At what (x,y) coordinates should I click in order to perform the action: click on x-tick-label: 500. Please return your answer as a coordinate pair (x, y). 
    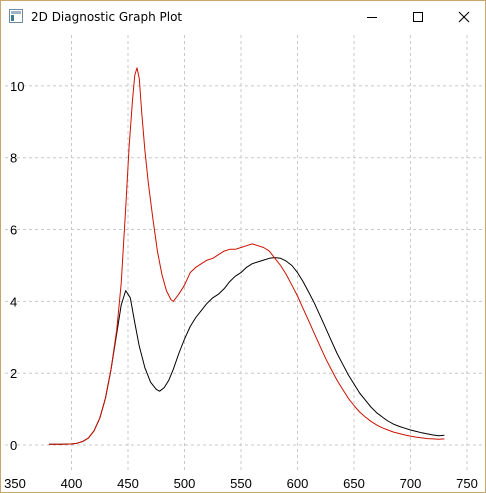
    Looking at the image, I should click on (185, 483).